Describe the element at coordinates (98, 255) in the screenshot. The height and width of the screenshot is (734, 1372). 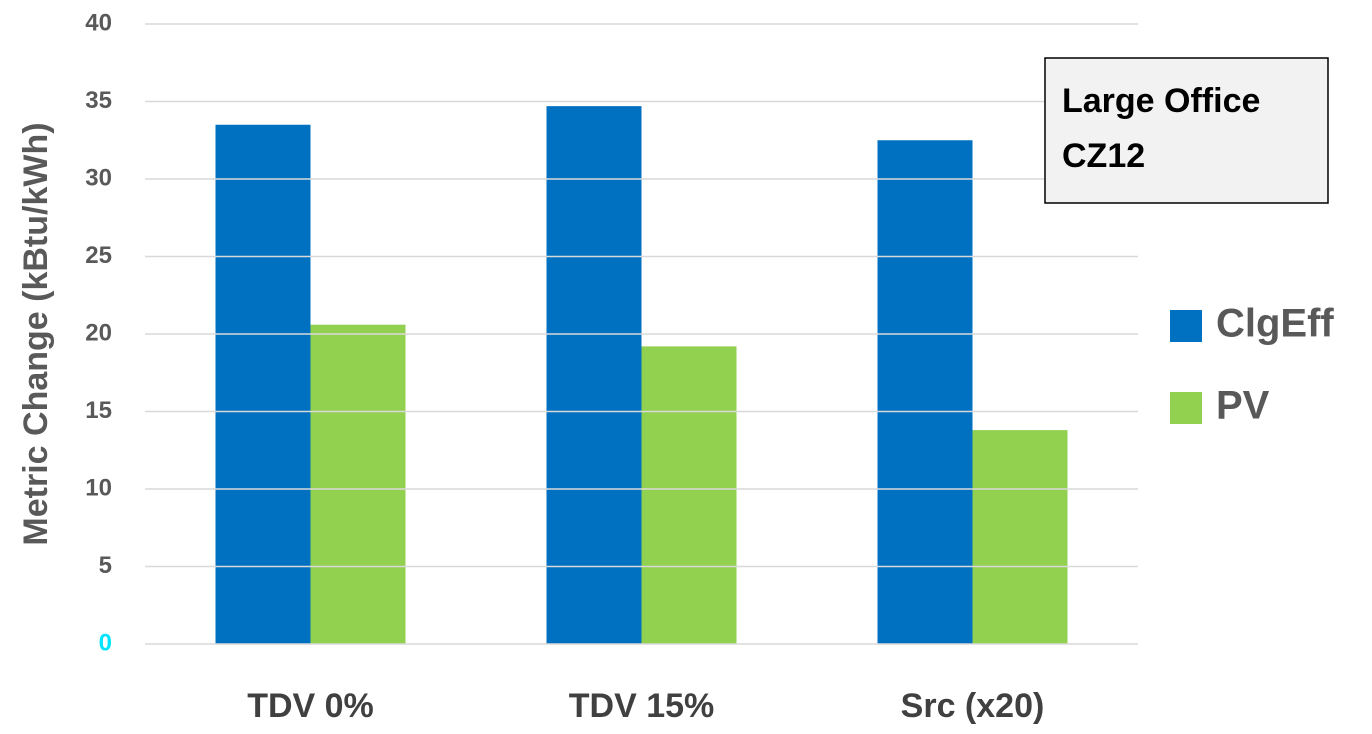
I see `y-tick-label: 25` at that location.